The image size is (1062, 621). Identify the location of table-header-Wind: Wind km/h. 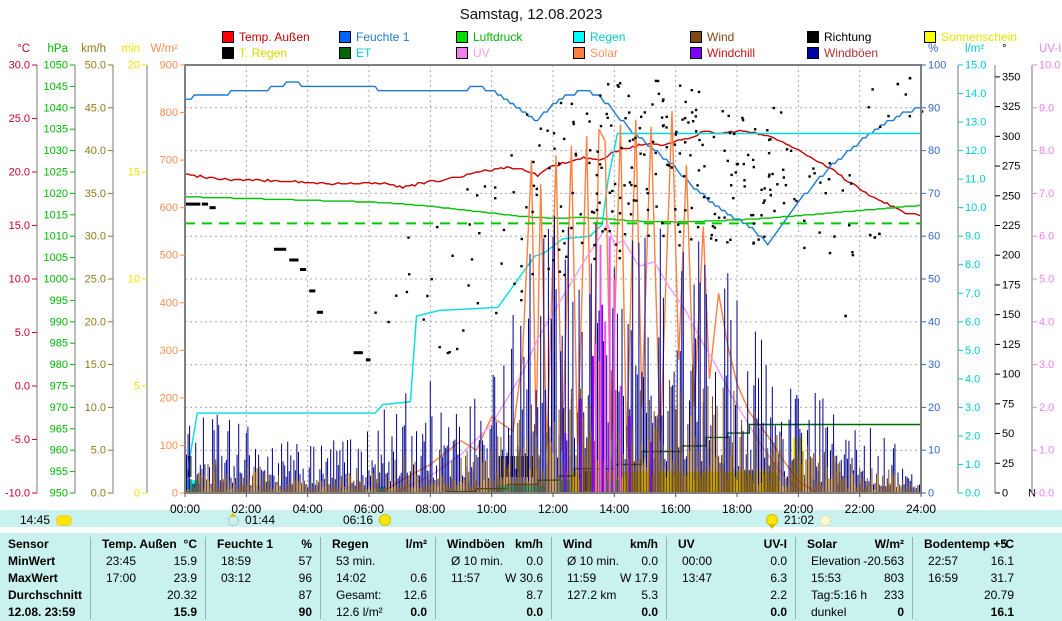
(609, 544).